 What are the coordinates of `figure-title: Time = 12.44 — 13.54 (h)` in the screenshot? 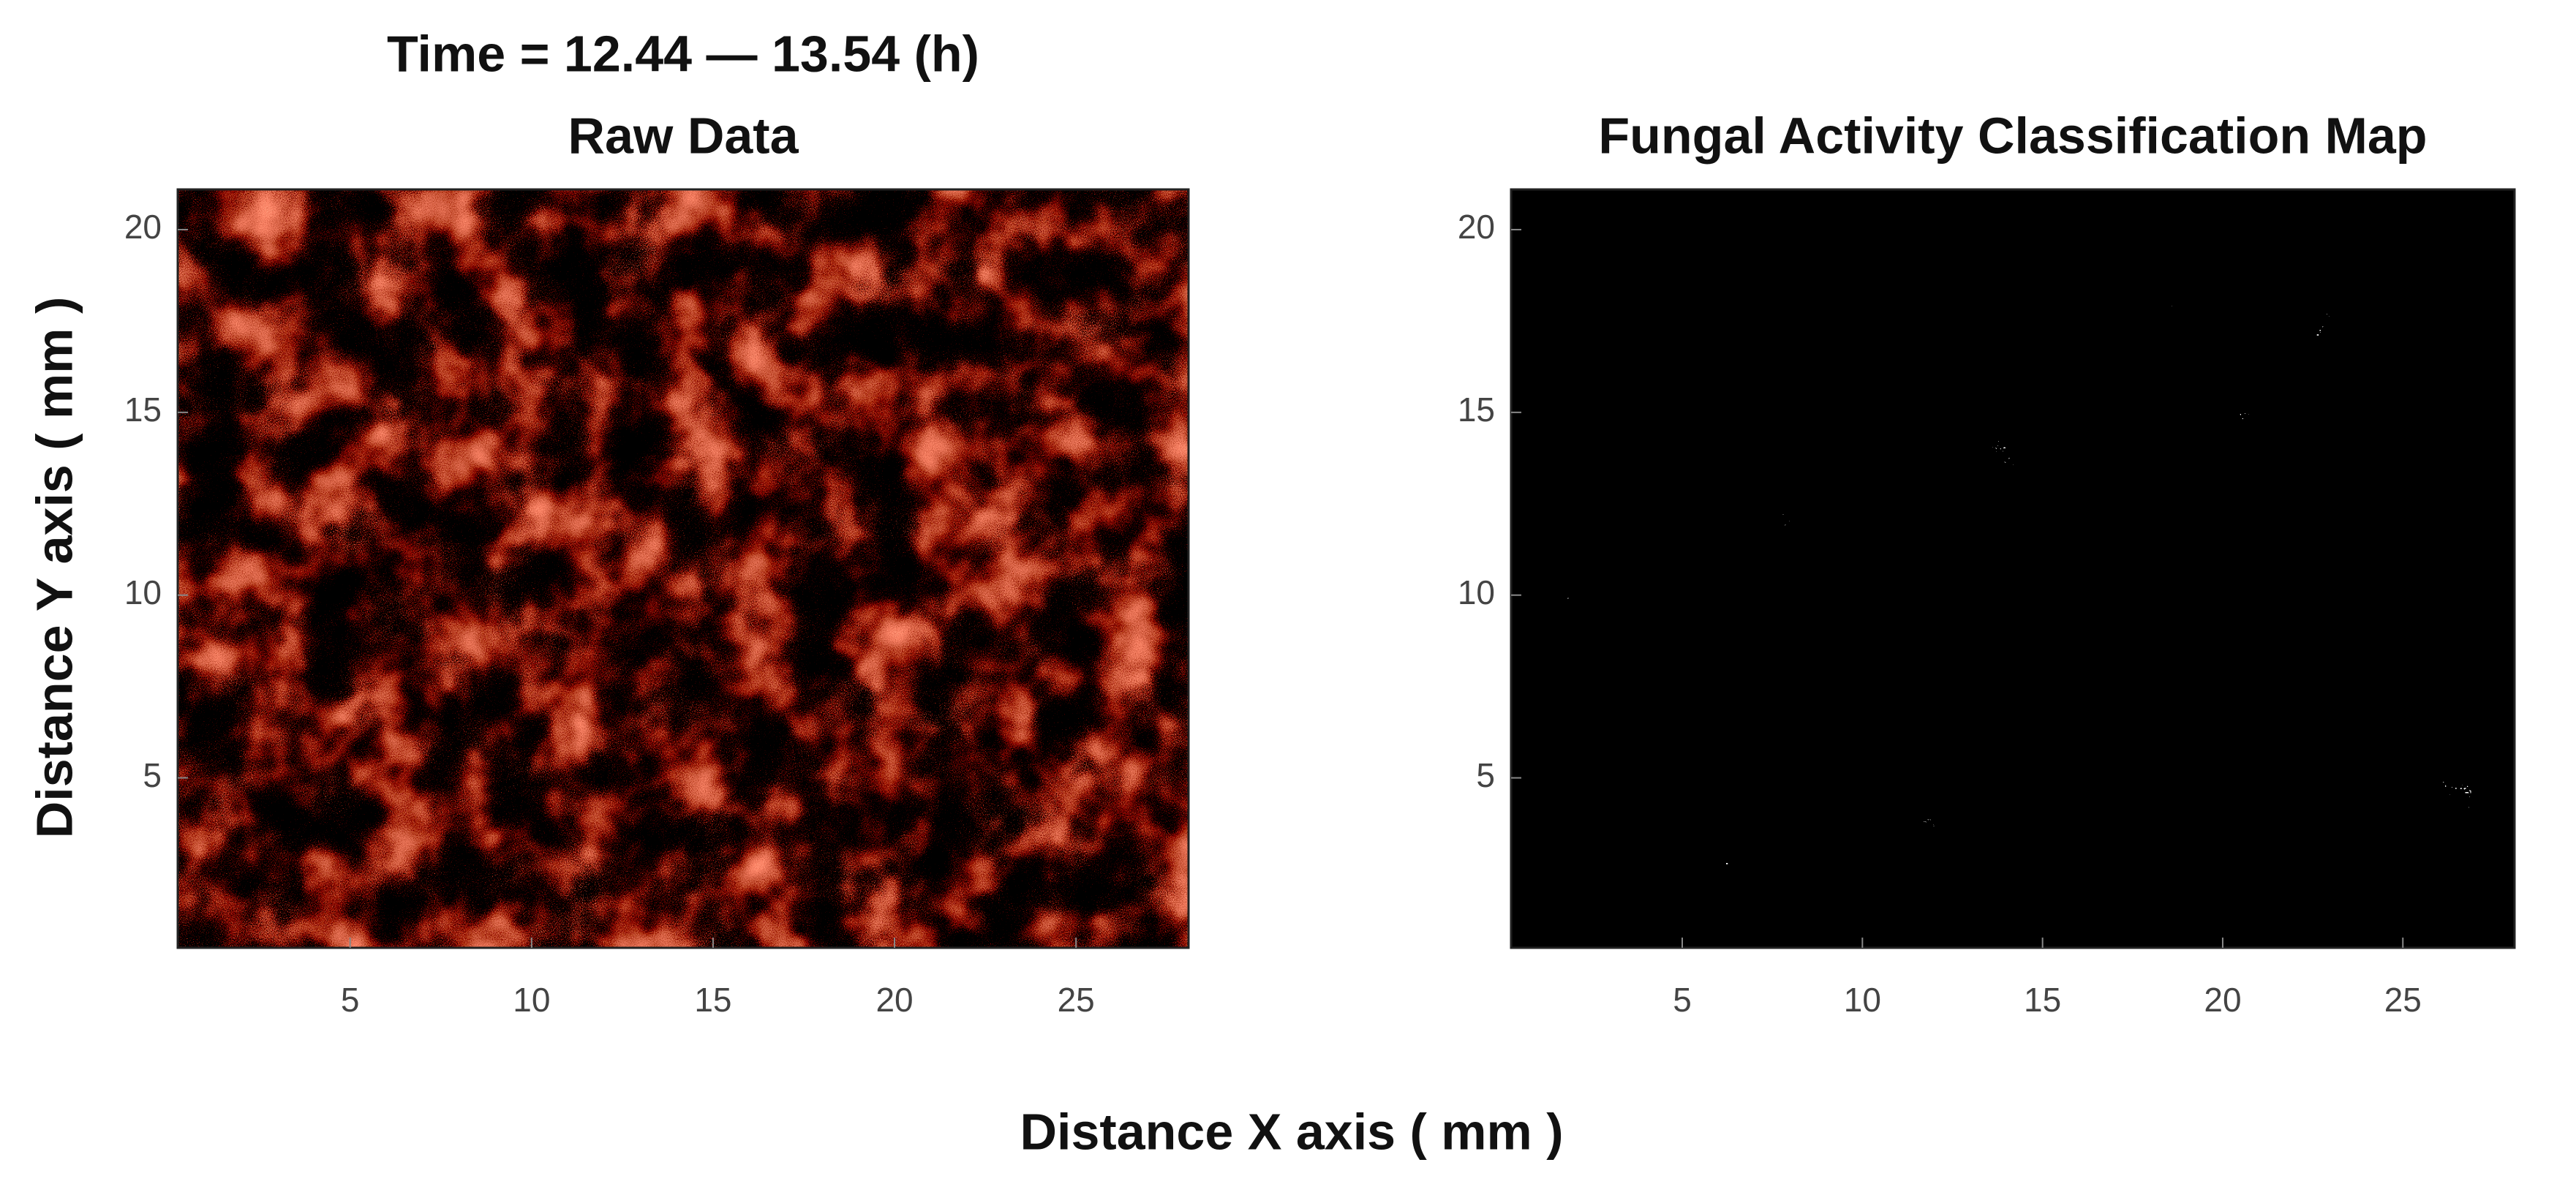 It's located at (683, 53).